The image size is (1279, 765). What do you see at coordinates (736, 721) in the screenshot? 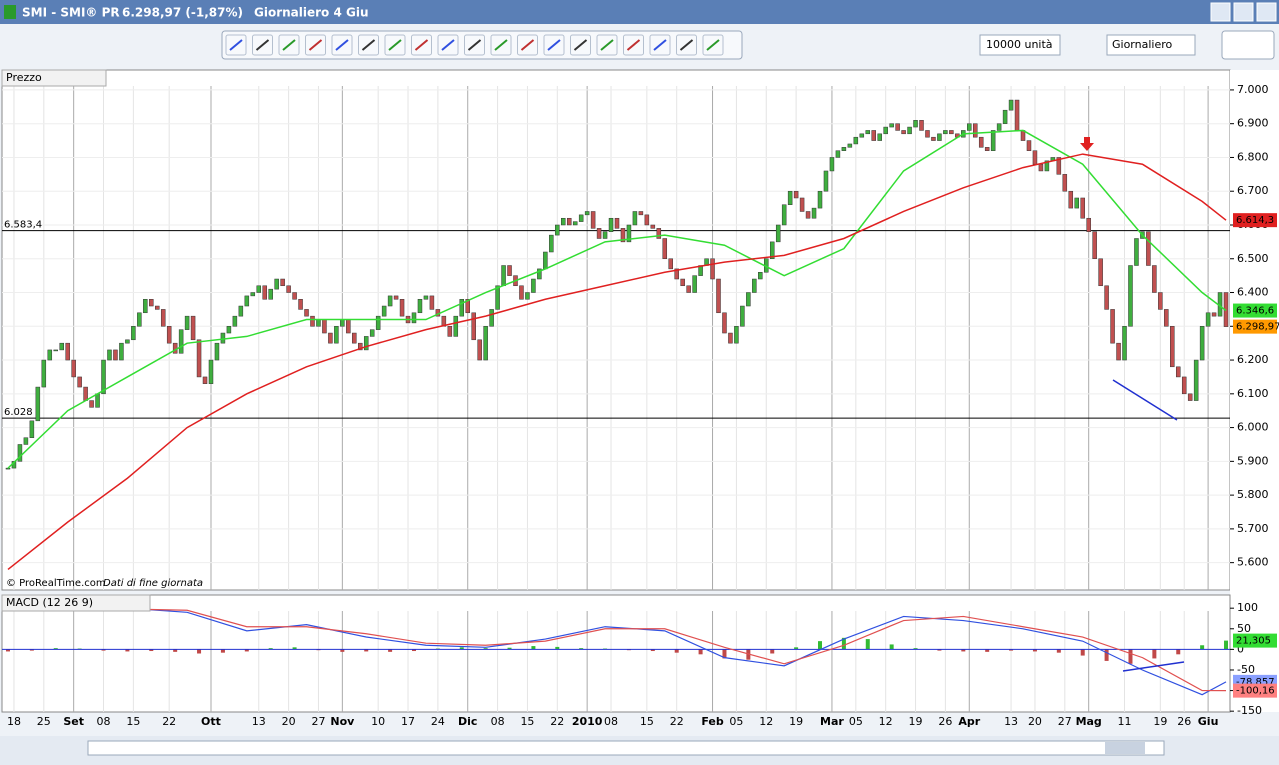
I see `x-tick-label: 05` at bounding box center [736, 721].